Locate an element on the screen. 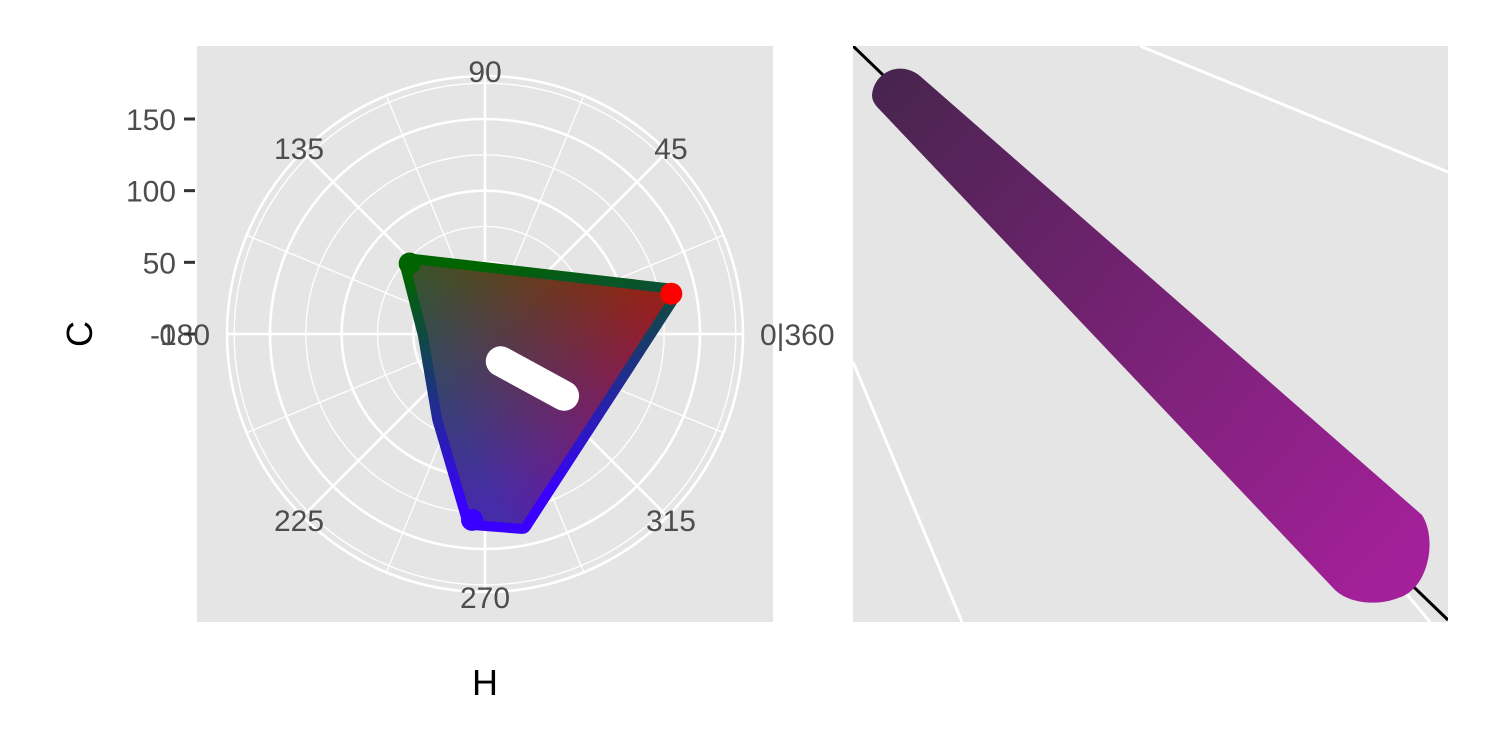 This screenshot has height=755, width=1500. hue-tick-label: 90 is located at coordinates (484, 72).